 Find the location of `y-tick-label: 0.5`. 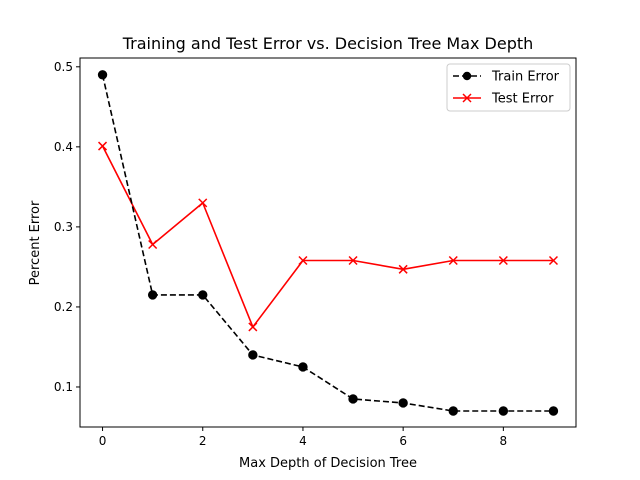

y-tick-label: 0.5 is located at coordinates (63, 67).